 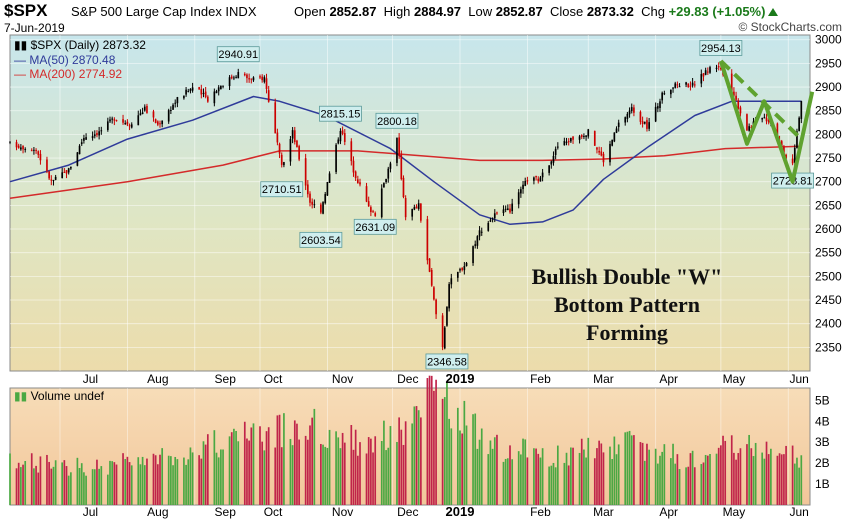 I want to click on x-tick-label: Dec, so click(x=407, y=379).